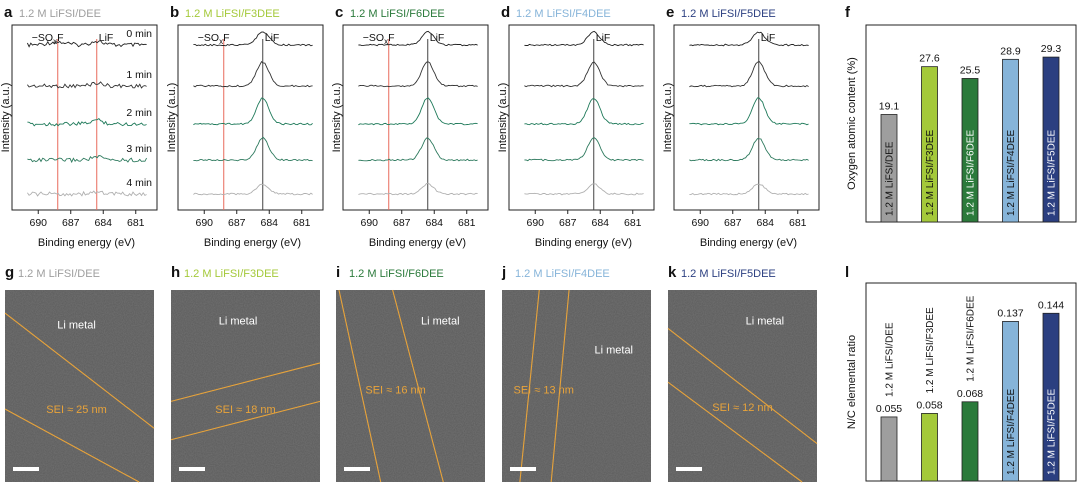 Image resolution: width=1080 pixels, height=484 pixels. Describe the element at coordinates (889, 106) in the screenshot. I see `bar-value-label: 19.1` at that location.